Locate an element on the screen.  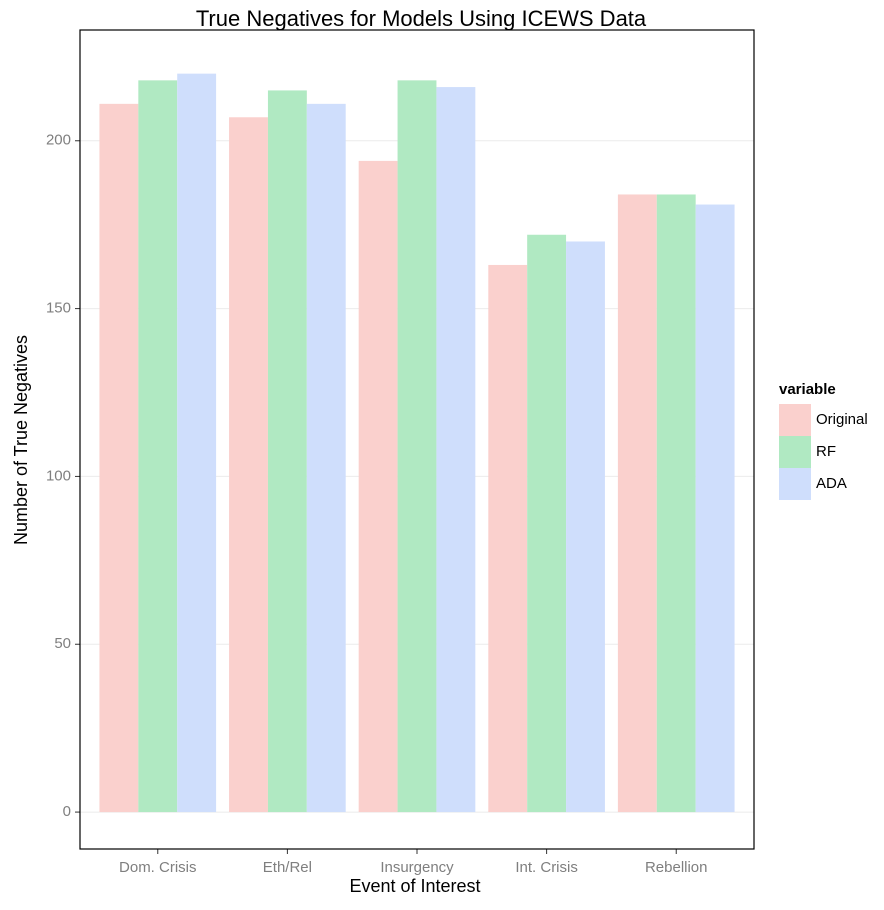
legend-label: Original is located at coordinates (842, 419).